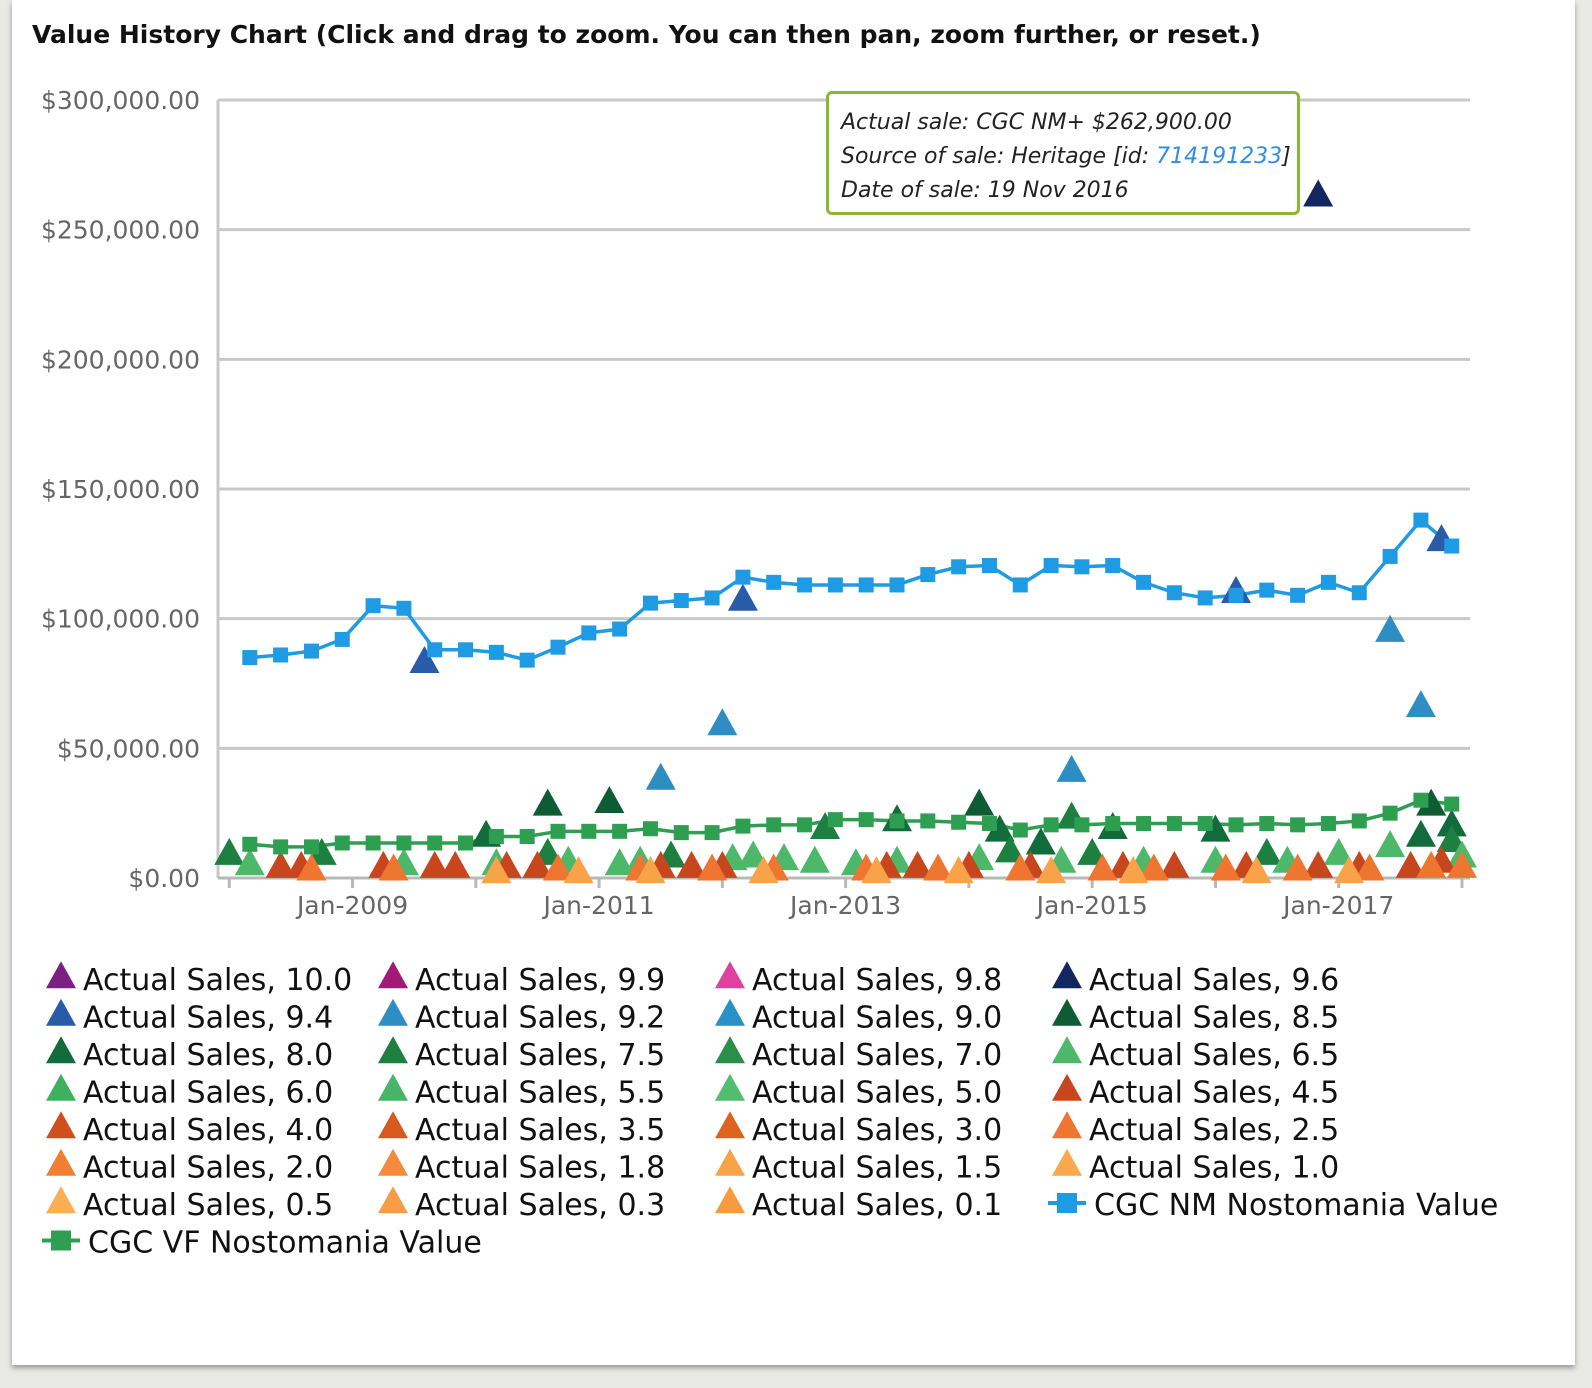 Image resolution: width=1592 pixels, height=1388 pixels. I want to click on legend-item: Actual Sales, 9.6, so click(1195, 979).